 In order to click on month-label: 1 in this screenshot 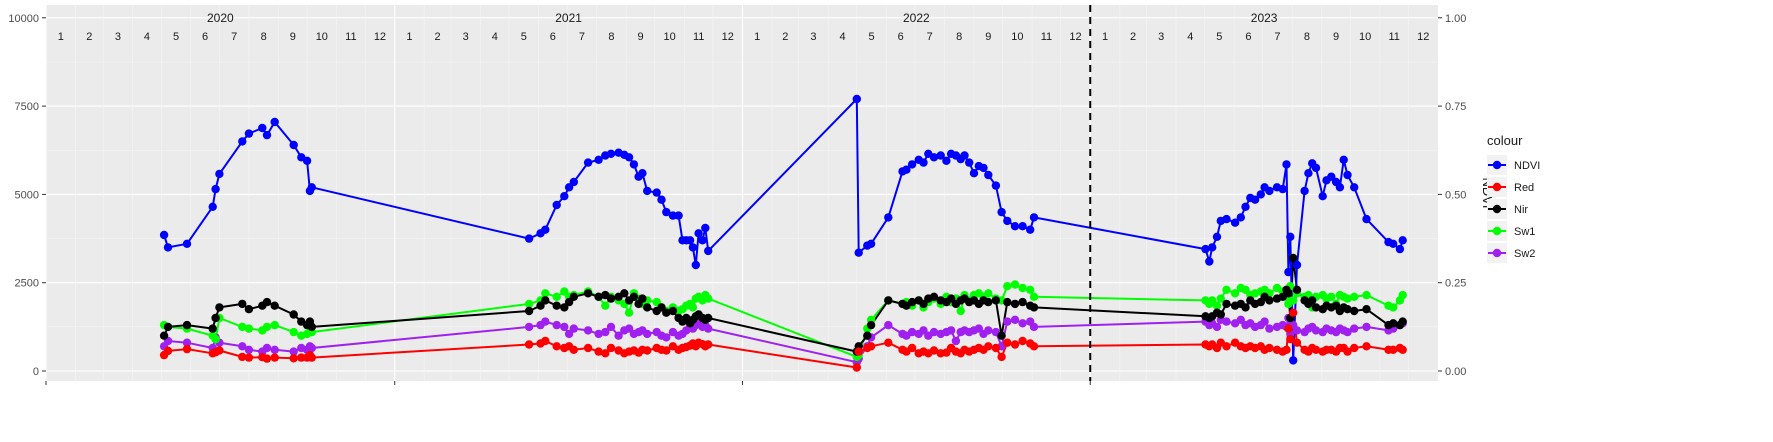, I will do `click(61, 37)`.